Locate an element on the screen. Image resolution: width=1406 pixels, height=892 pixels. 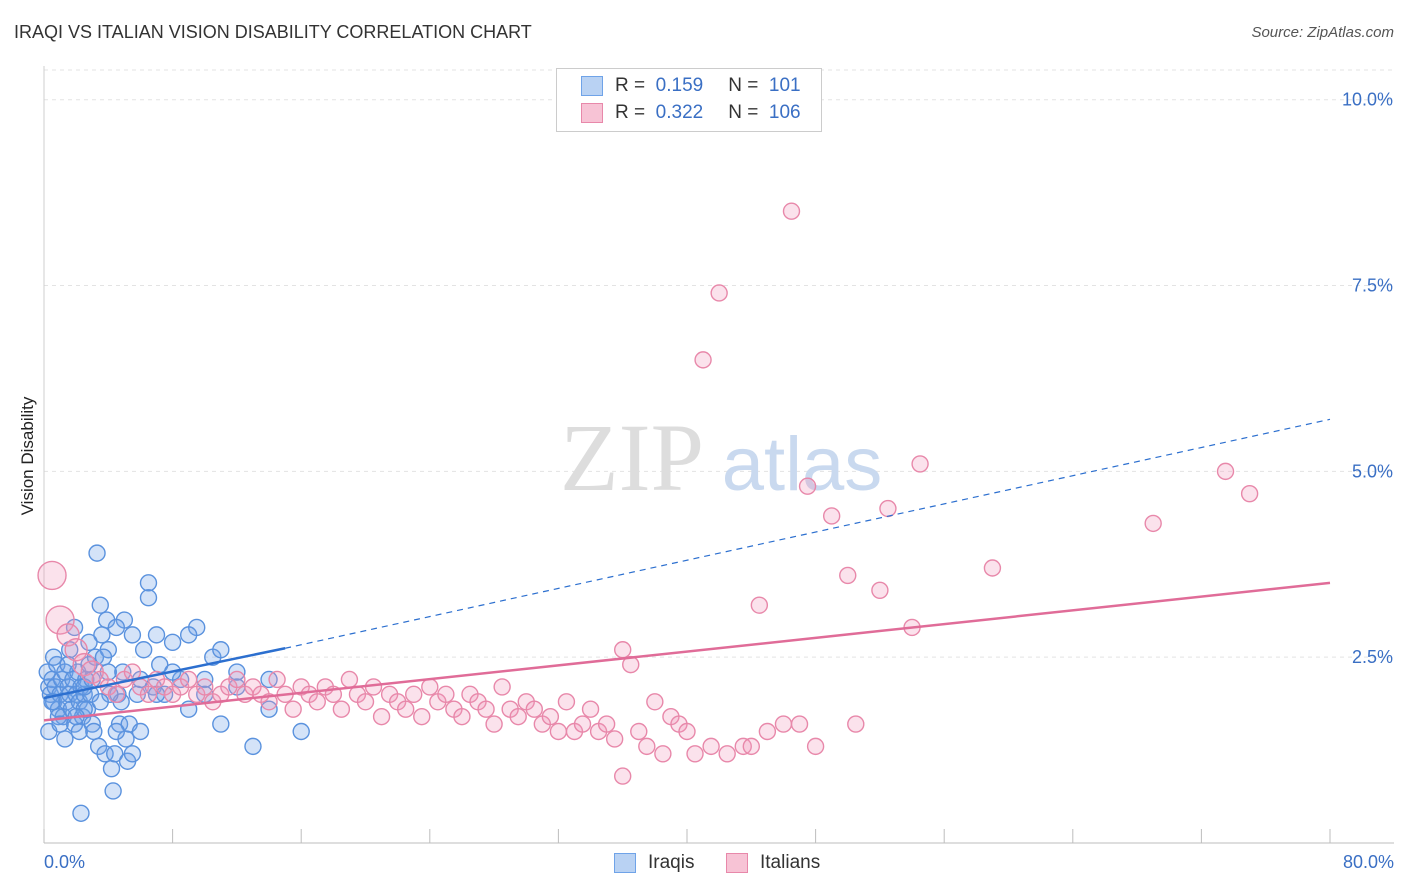
legend-n-label: N = is located at coordinates (743, 85).